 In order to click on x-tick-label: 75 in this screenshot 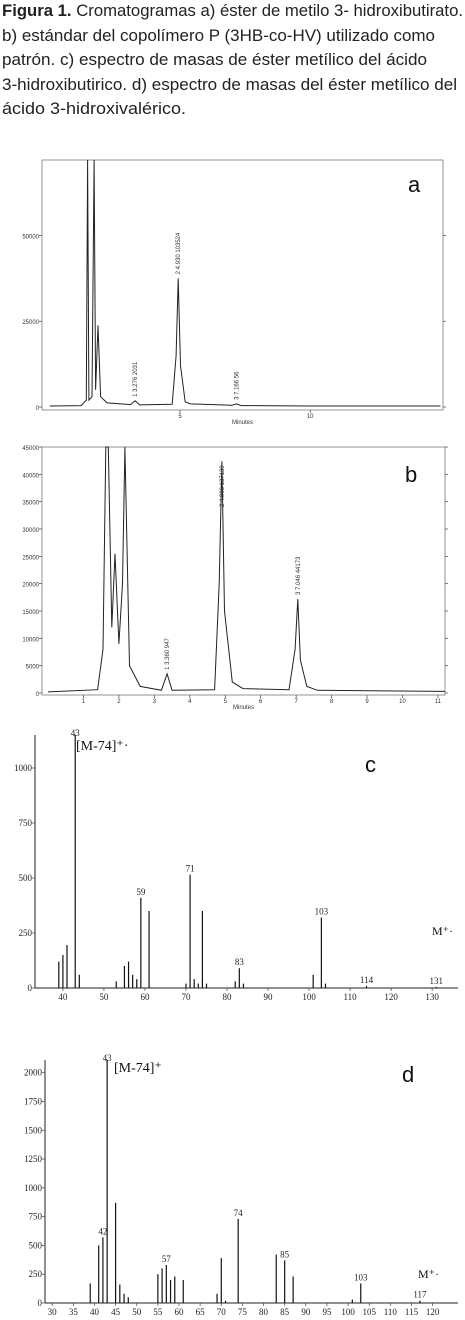, I will do `click(243, 1312)`.